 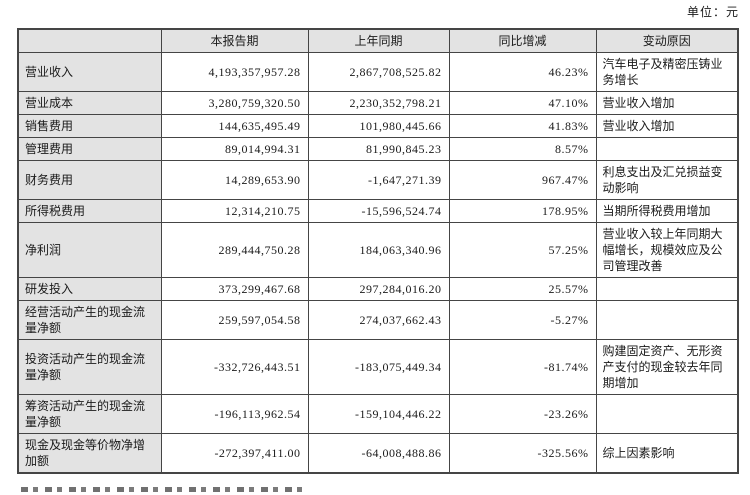 I want to click on prior-period-value: -1,647,271.39, so click(x=378, y=180).